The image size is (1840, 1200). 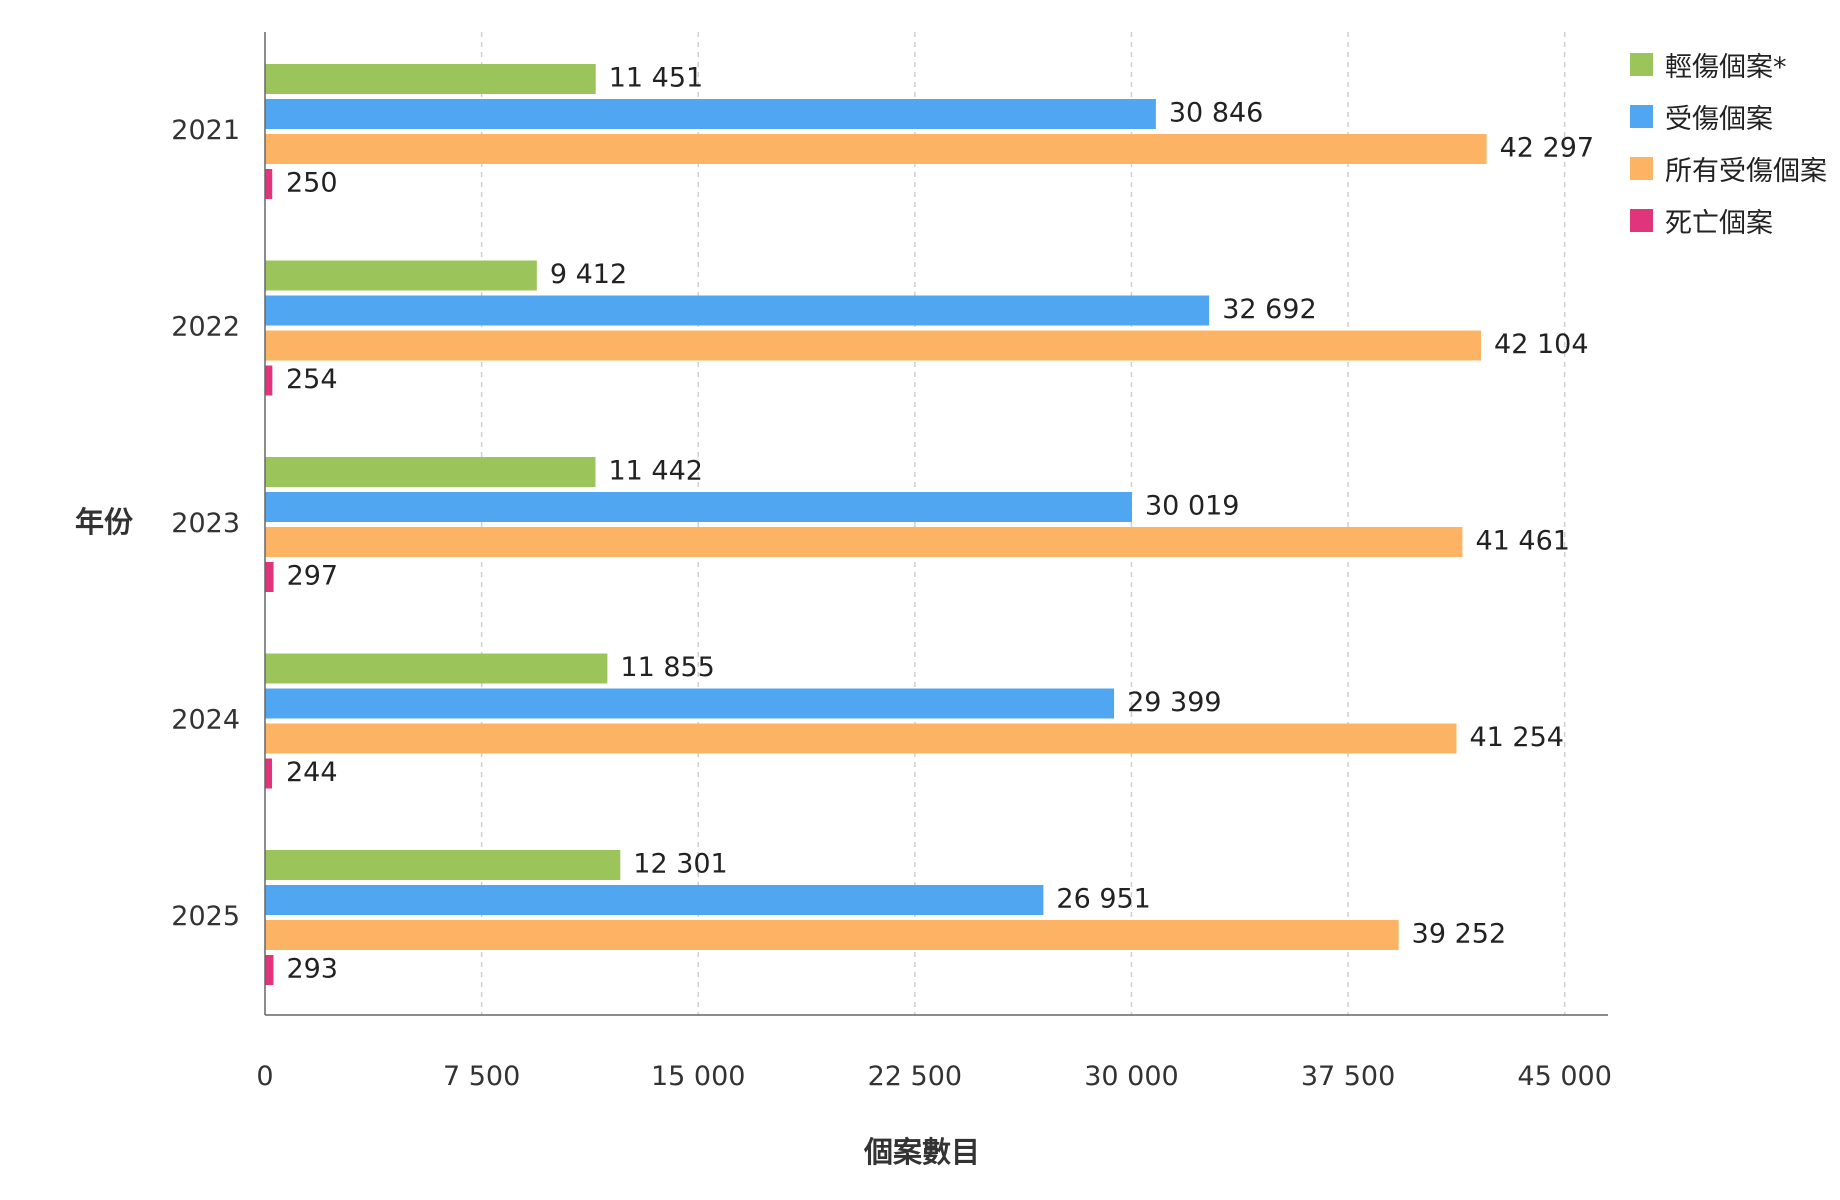 What do you see at coordinates (313, 576) in the screenshot?
I see `bar-value-label: 297` at bounding box center [313, 576].